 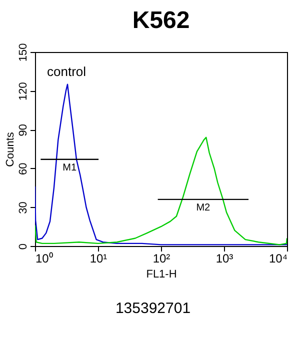 What do you see at coordinates (161, 20) in the screenshot?
I see `chart-title: K562` at bounding box center [161, 20].